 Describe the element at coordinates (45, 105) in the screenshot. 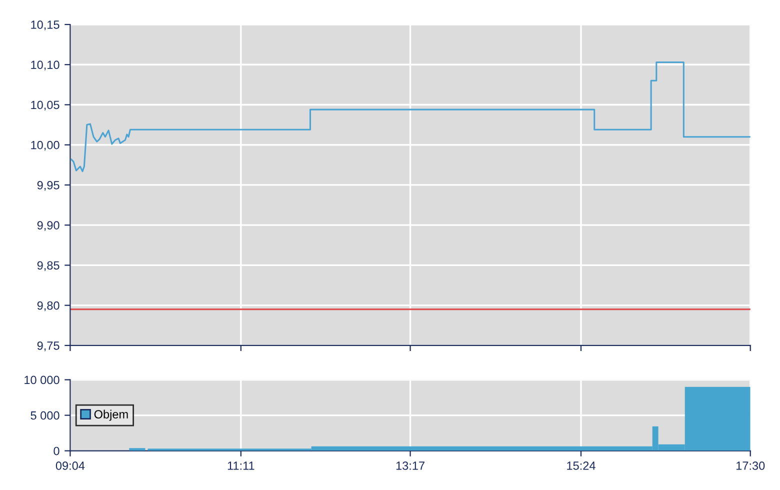

I see `y-tick-label: 10,05` at that location.